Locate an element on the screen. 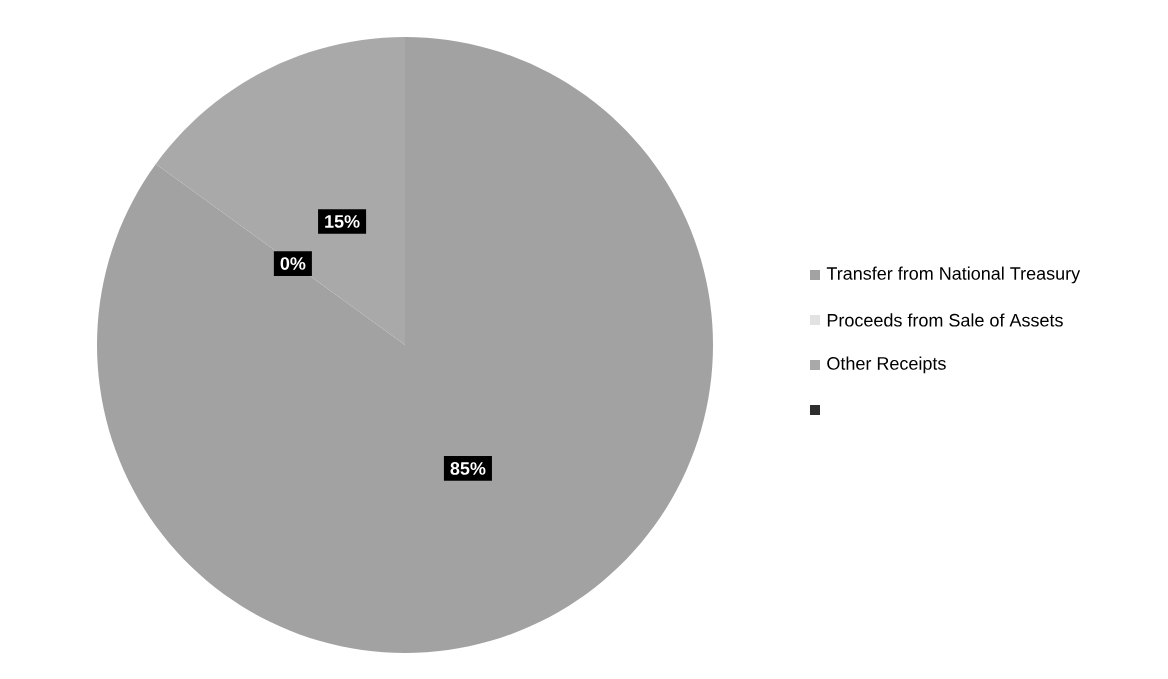  legend-label: Proceeds from Sale of Assets is located at coordinates (945, 320).